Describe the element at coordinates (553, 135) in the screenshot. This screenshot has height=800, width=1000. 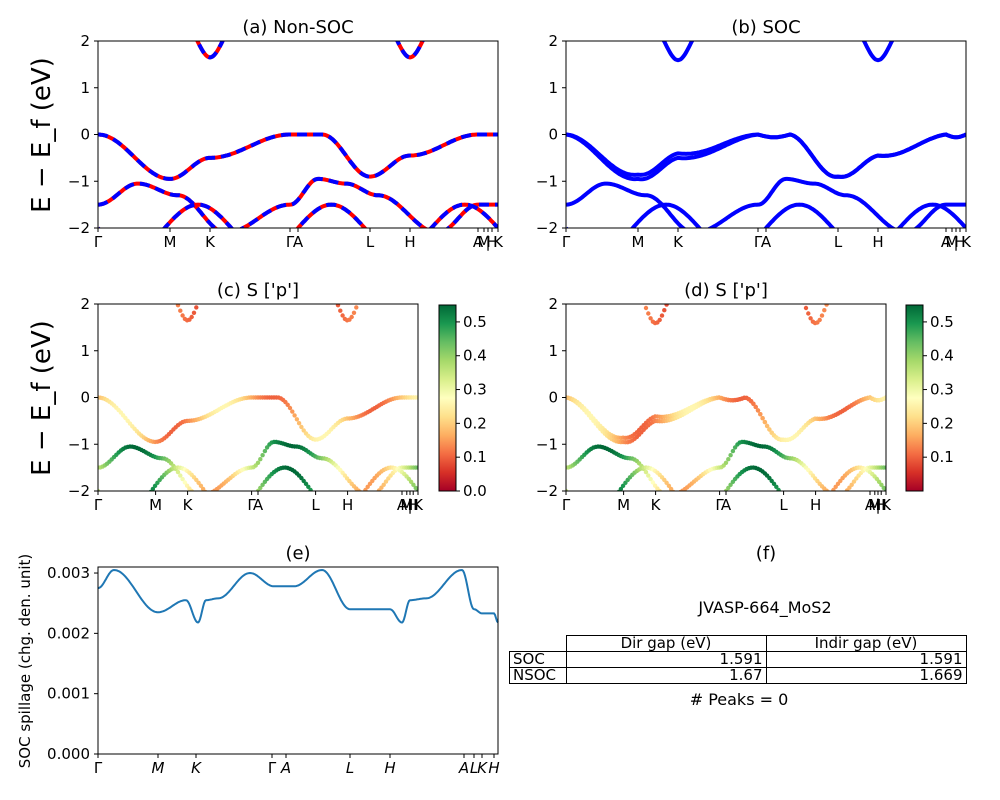
I see `y-tick-label: 0` at that location.